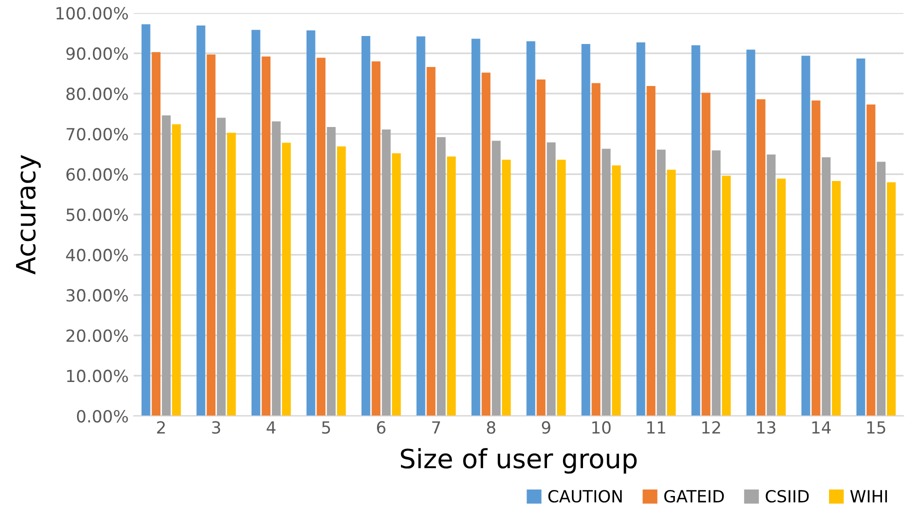 The image size is (922, 520). Describe the element at coordinates (102, 416) in the screenshot. I see `y-tick-label: 0.00%` at that location.